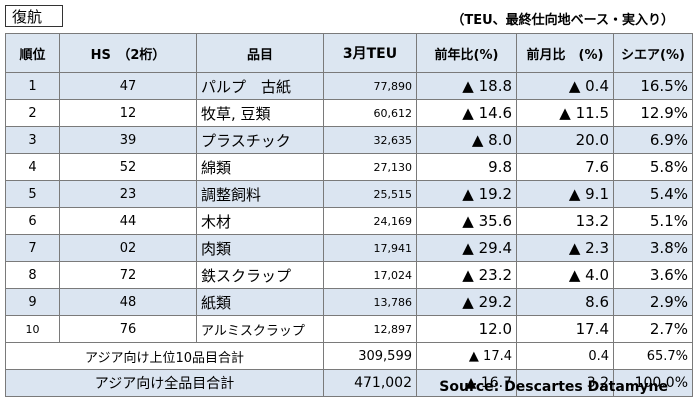 Image resolution: width=700 pixels, height=400 pixels. What do you see at coordinates (653, 329) in the screenshot?
I see `cell-share: 2.7%` at bounding box center [653, 329].